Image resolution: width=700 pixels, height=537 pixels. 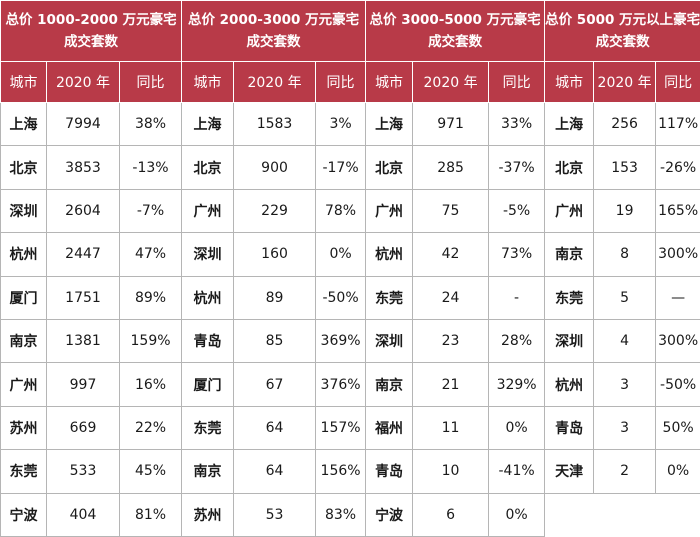 I want to click on yoy-cell: -17%, so click(x=341, y=167).